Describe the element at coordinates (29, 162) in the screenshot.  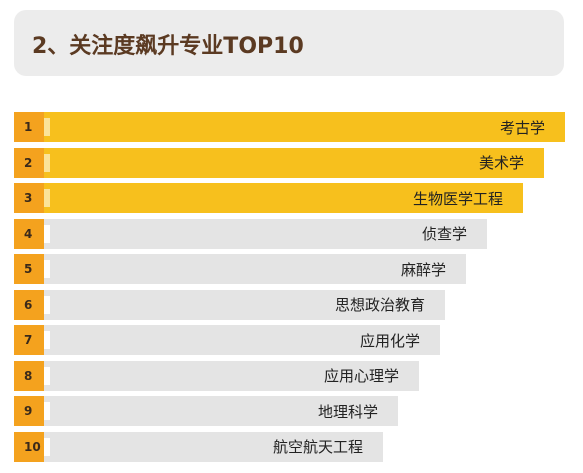
I see `rank-label: 2` at that location.